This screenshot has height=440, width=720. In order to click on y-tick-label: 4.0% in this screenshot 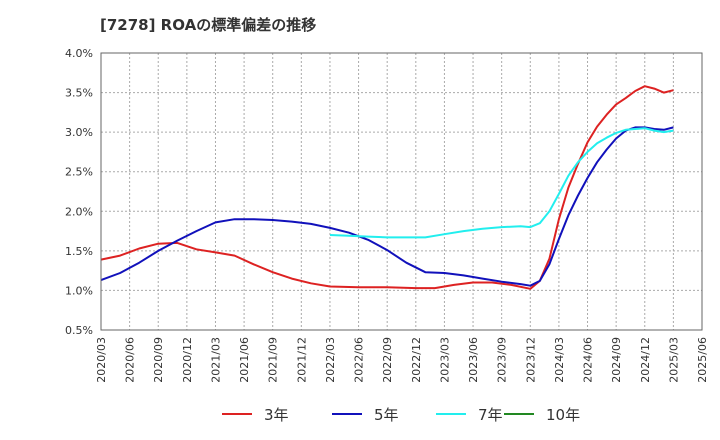, I will do `click(79, 53)`.